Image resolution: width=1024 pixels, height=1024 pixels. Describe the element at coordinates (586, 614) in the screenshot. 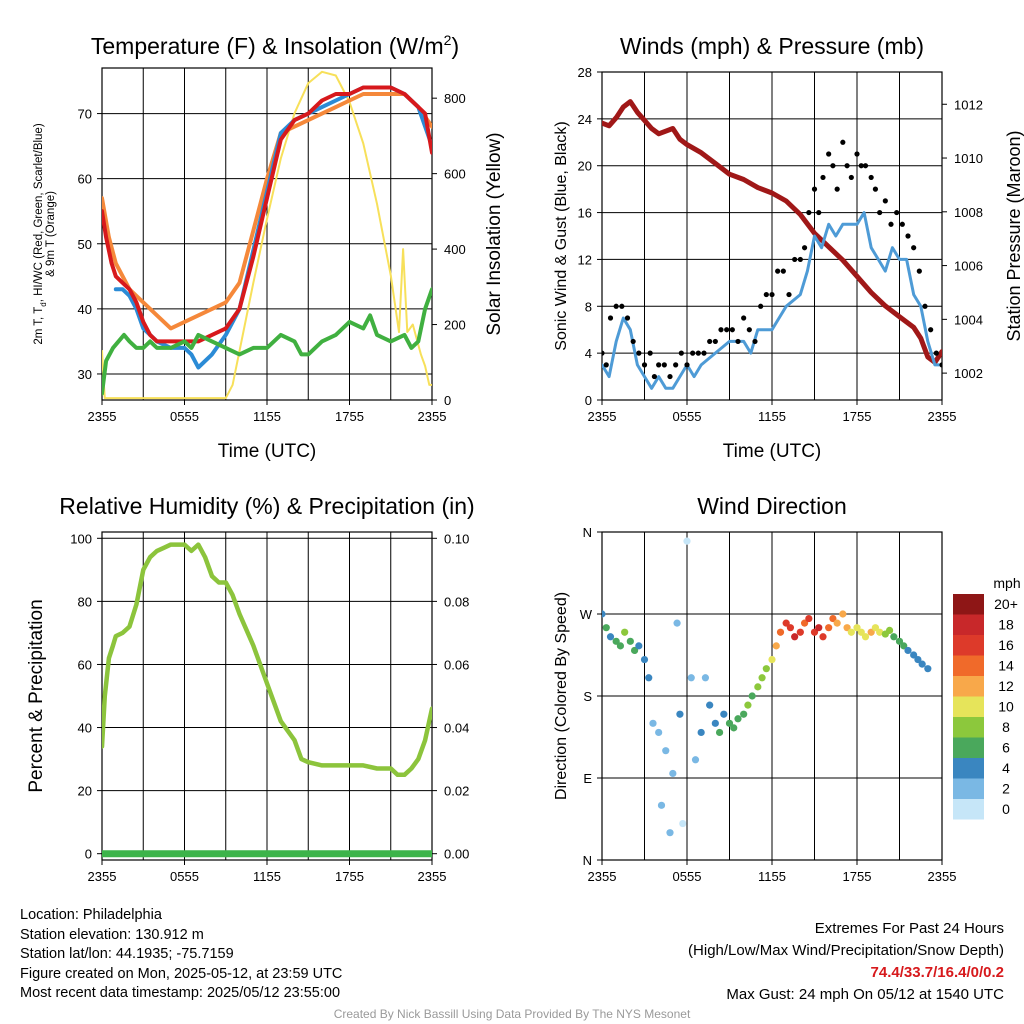

I see `y-tick-label: W` at that location.